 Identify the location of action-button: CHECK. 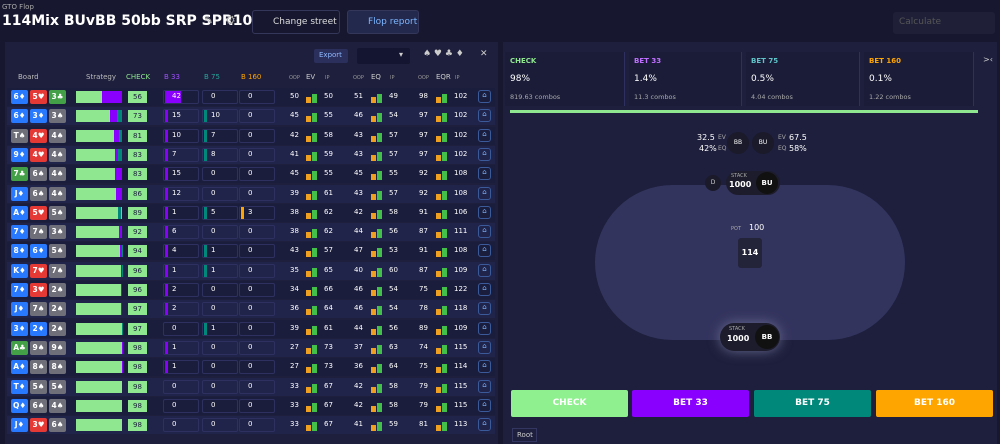
(569, 403).